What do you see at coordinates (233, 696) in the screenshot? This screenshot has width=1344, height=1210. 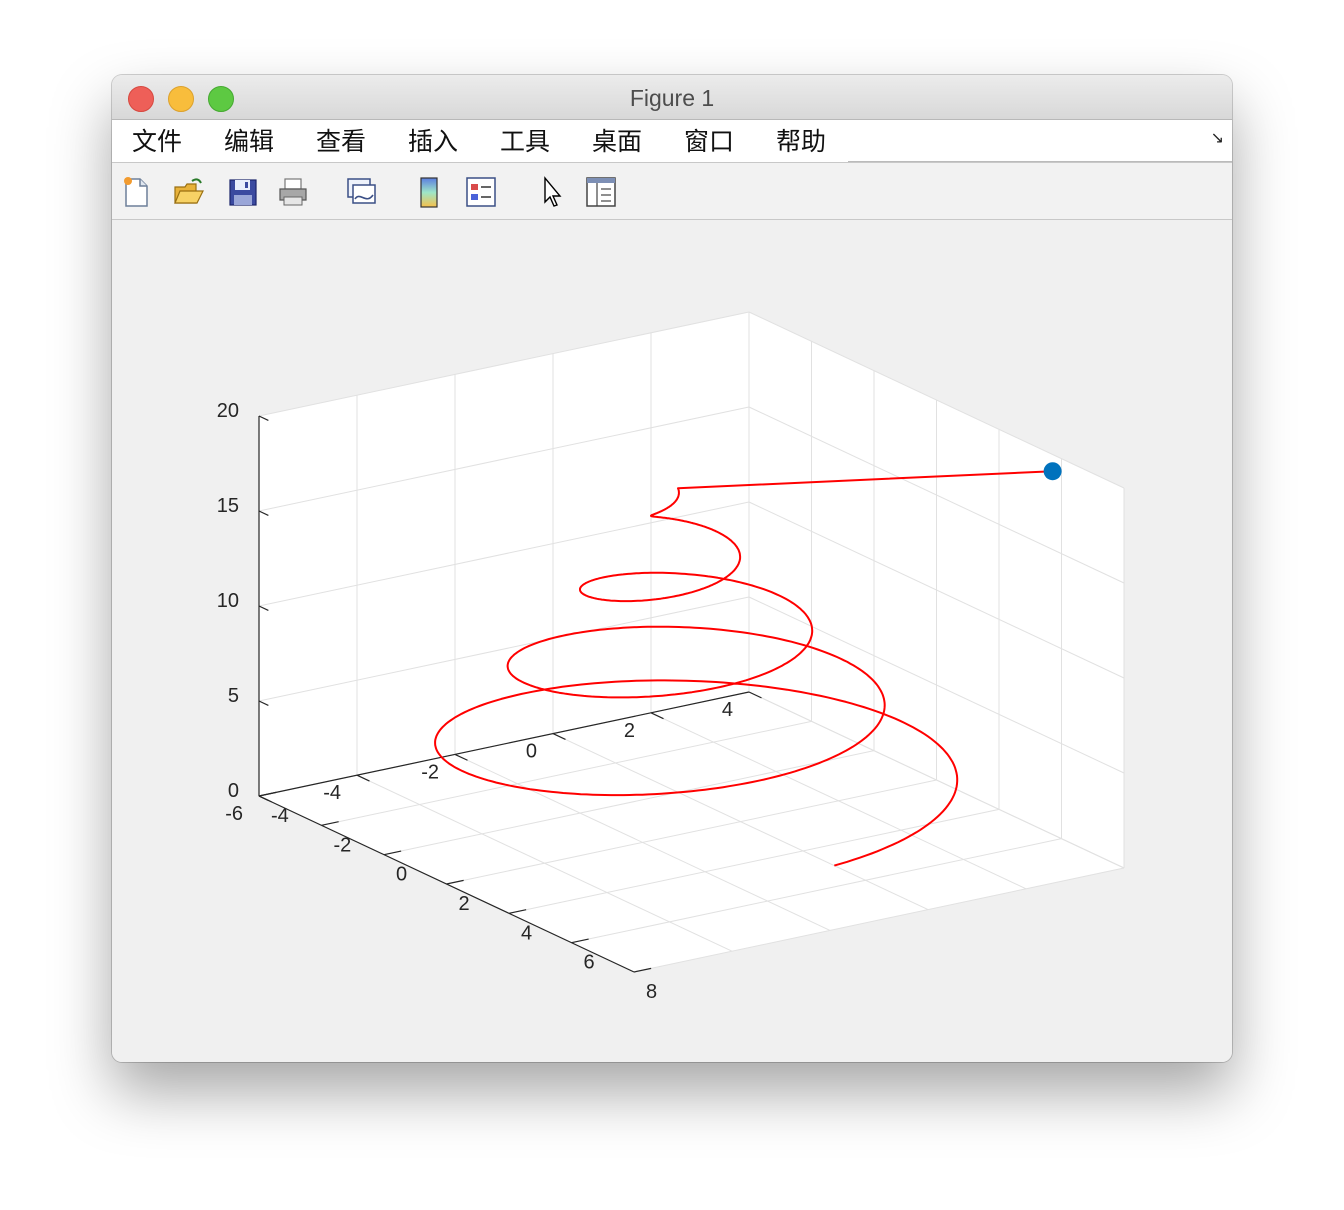 I see `z-tick-label: 5` at bounding box center [233, 696].